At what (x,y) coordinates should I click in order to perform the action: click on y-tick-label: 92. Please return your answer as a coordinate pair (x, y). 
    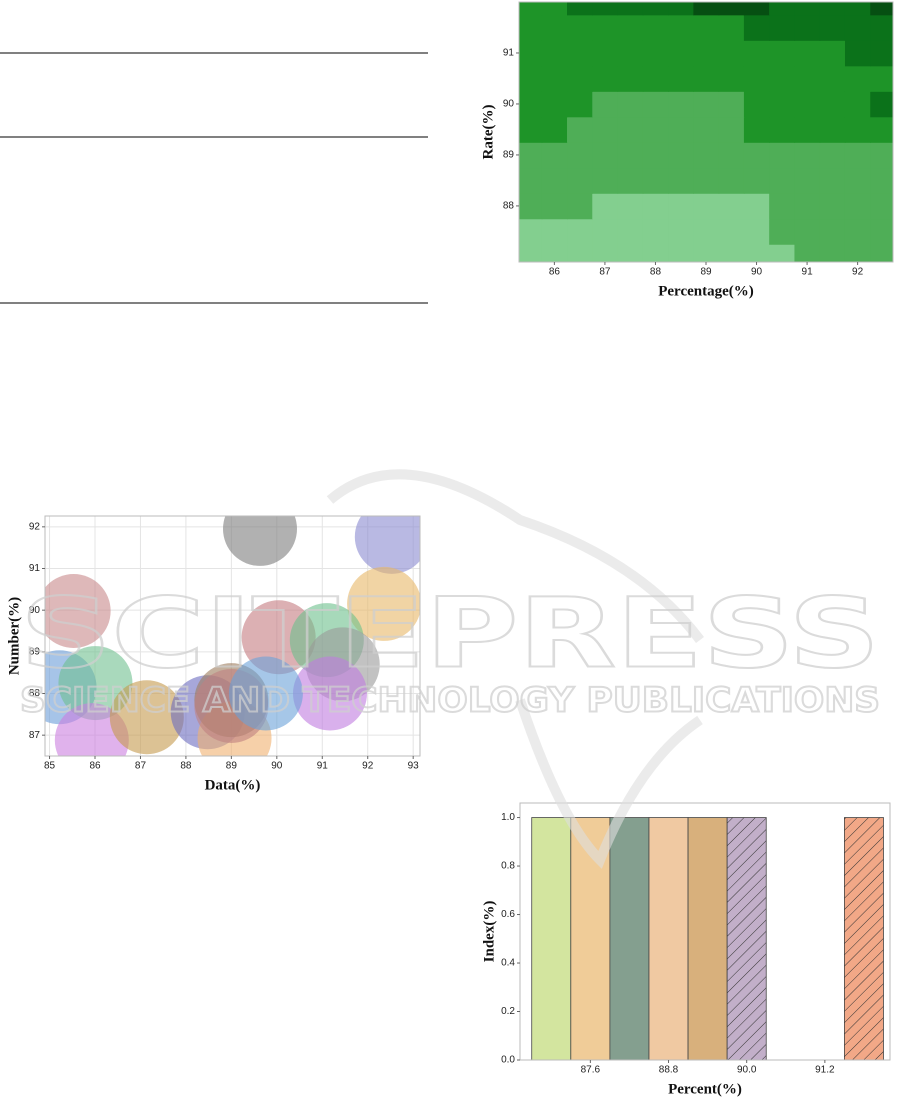
    Looking at the image, I should click on (35, 526).